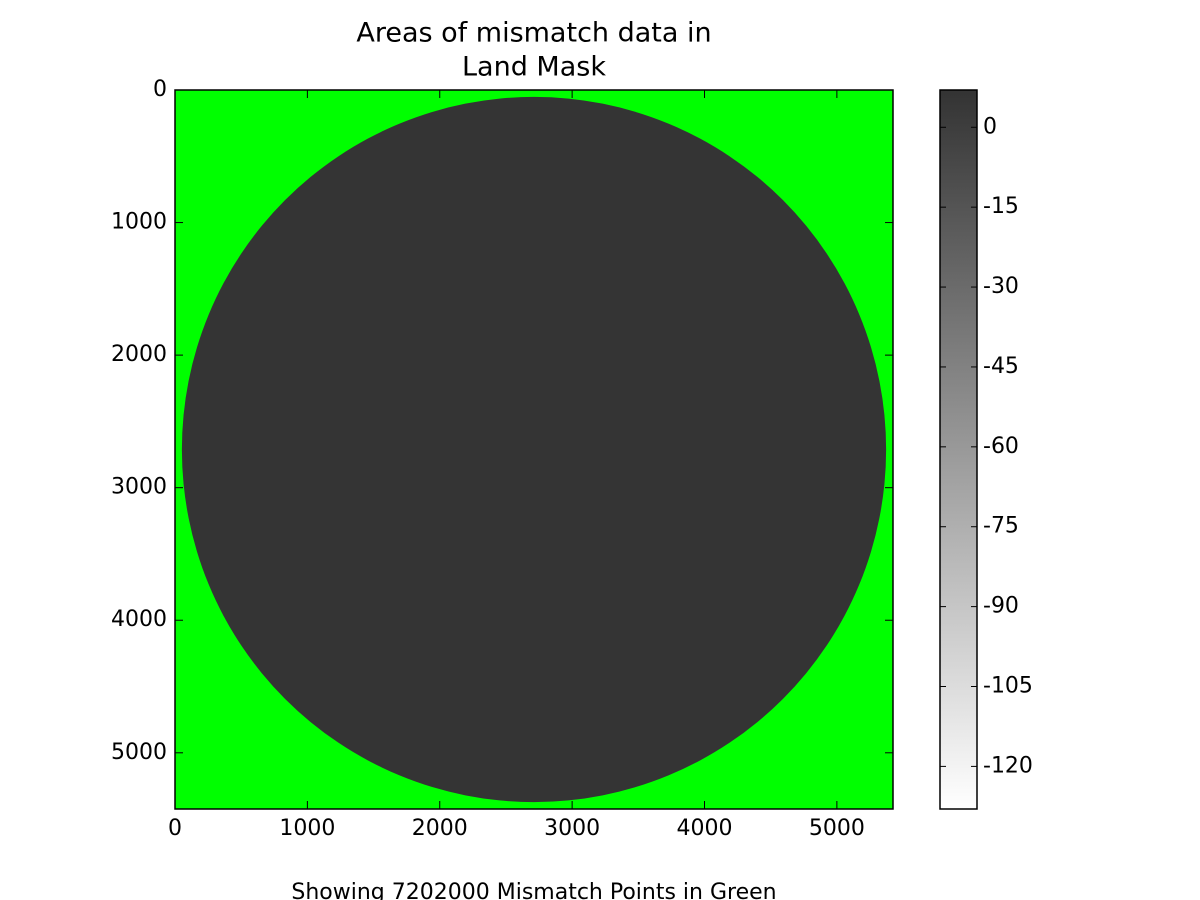  I want to click on chart-title: Areas of mismatch data in, so click(533, 33).